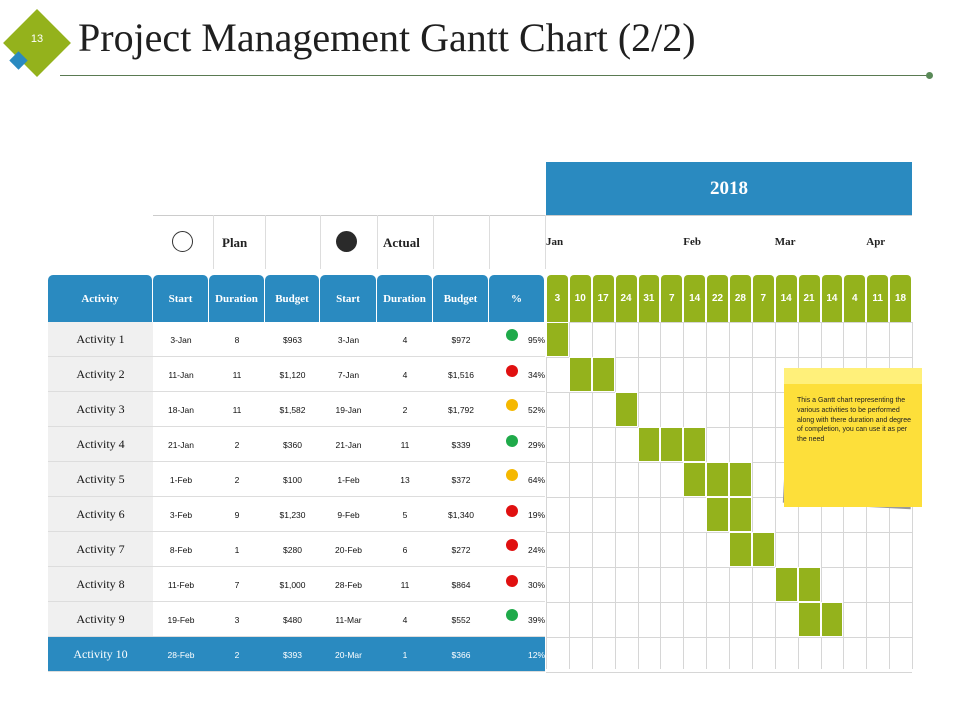  What do you see at coordinates (181, 514) in the screenshot?
I see `table-cell: 3-Feb` at bounding box center [181, 514].